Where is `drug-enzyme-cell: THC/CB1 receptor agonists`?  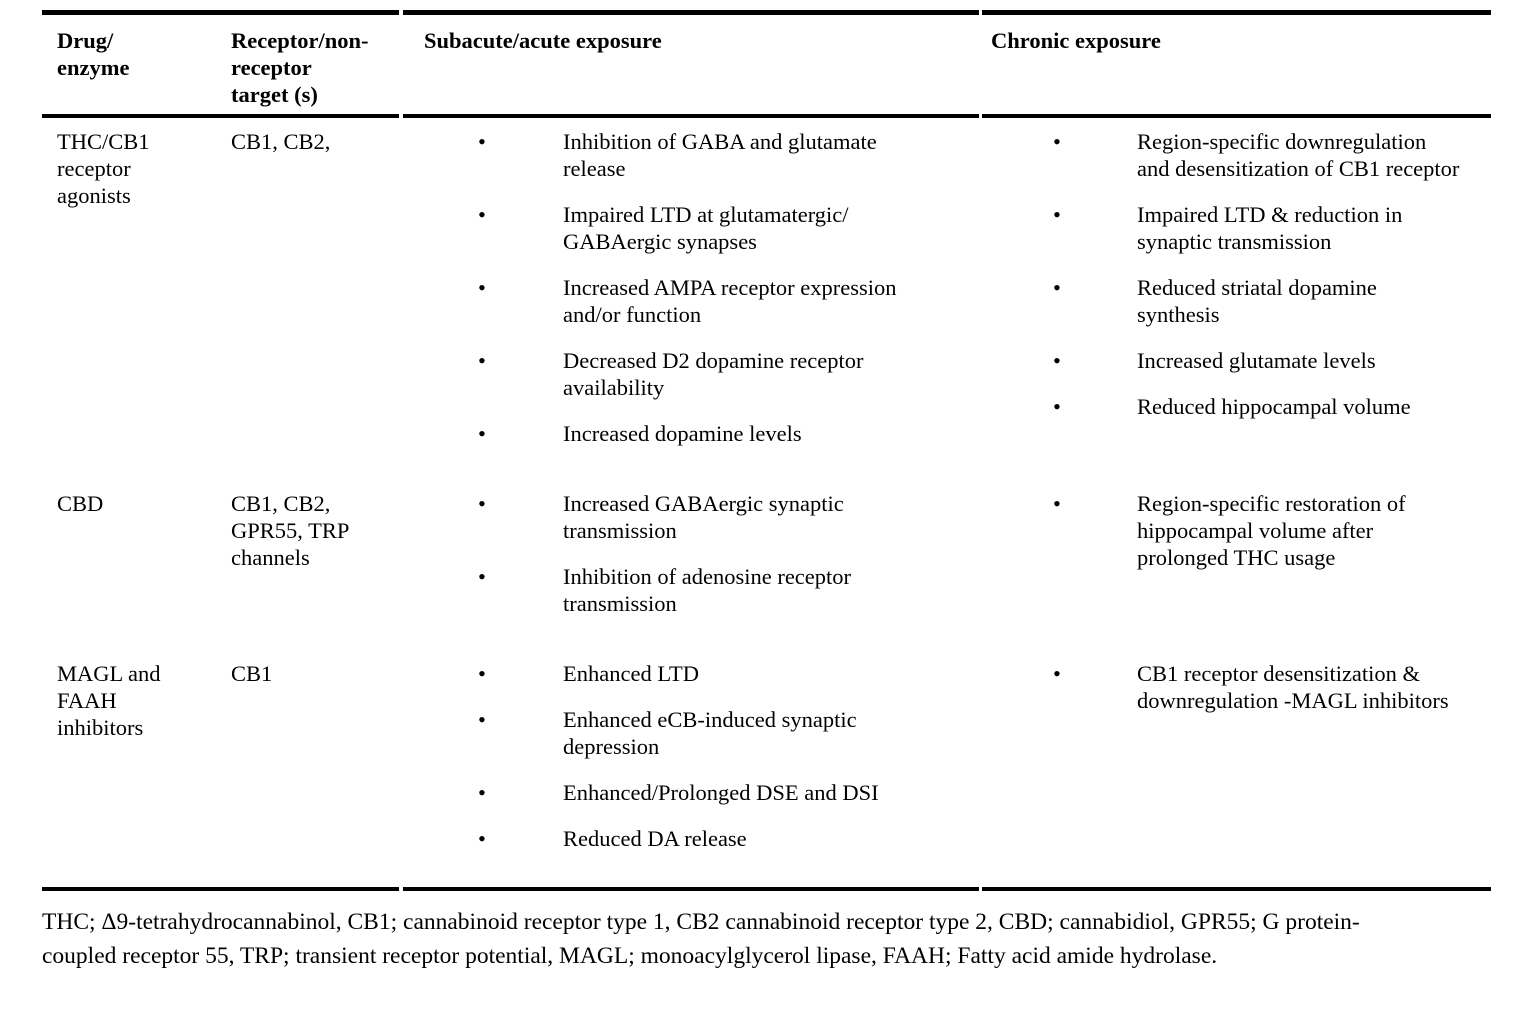
drug-enzyme-cell: THC/CB1 receptor agonists is located at coordinates (103, 168).